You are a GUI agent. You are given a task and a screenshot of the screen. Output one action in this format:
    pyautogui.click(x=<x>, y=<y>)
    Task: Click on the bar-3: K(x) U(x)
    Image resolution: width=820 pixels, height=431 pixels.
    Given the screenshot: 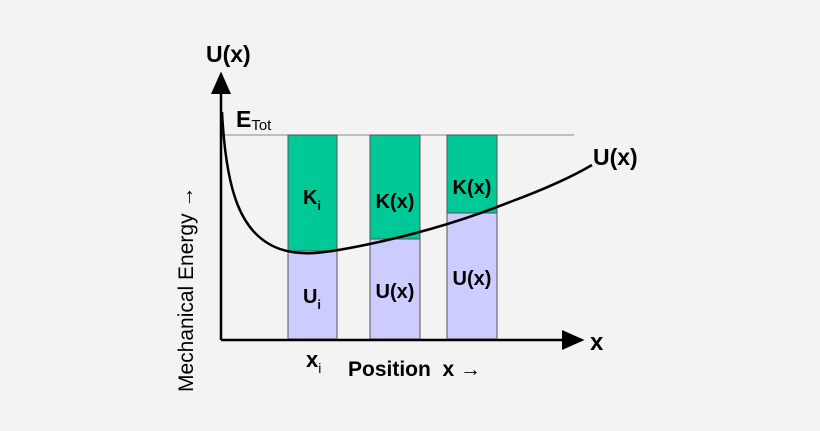 What is the action you would take?
    pyautogui.click(x=472, y=237)
    